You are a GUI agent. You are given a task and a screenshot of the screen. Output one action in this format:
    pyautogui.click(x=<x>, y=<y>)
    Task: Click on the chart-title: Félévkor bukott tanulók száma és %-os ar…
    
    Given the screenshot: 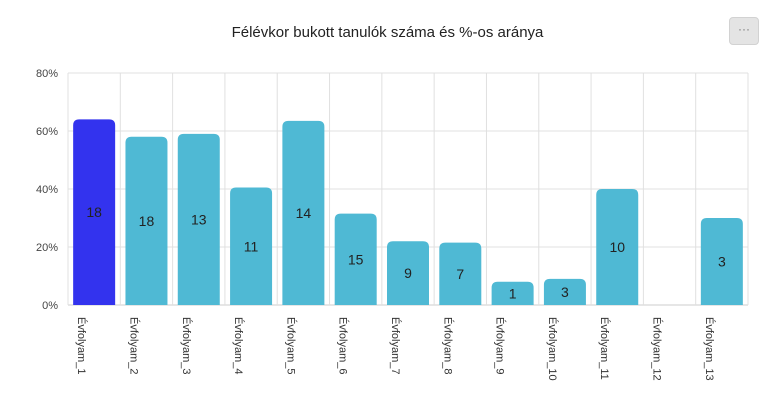 What is the action you would take?
    pyautogui.click(x=387, y=32)
    